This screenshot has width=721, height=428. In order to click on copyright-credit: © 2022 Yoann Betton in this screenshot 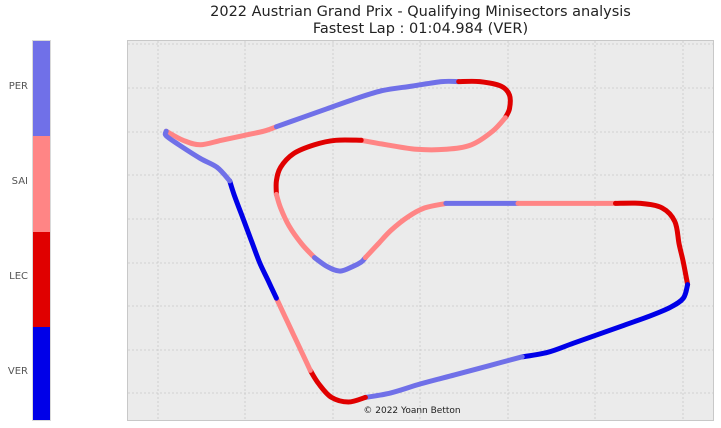, I will do `click(412, 411)`.